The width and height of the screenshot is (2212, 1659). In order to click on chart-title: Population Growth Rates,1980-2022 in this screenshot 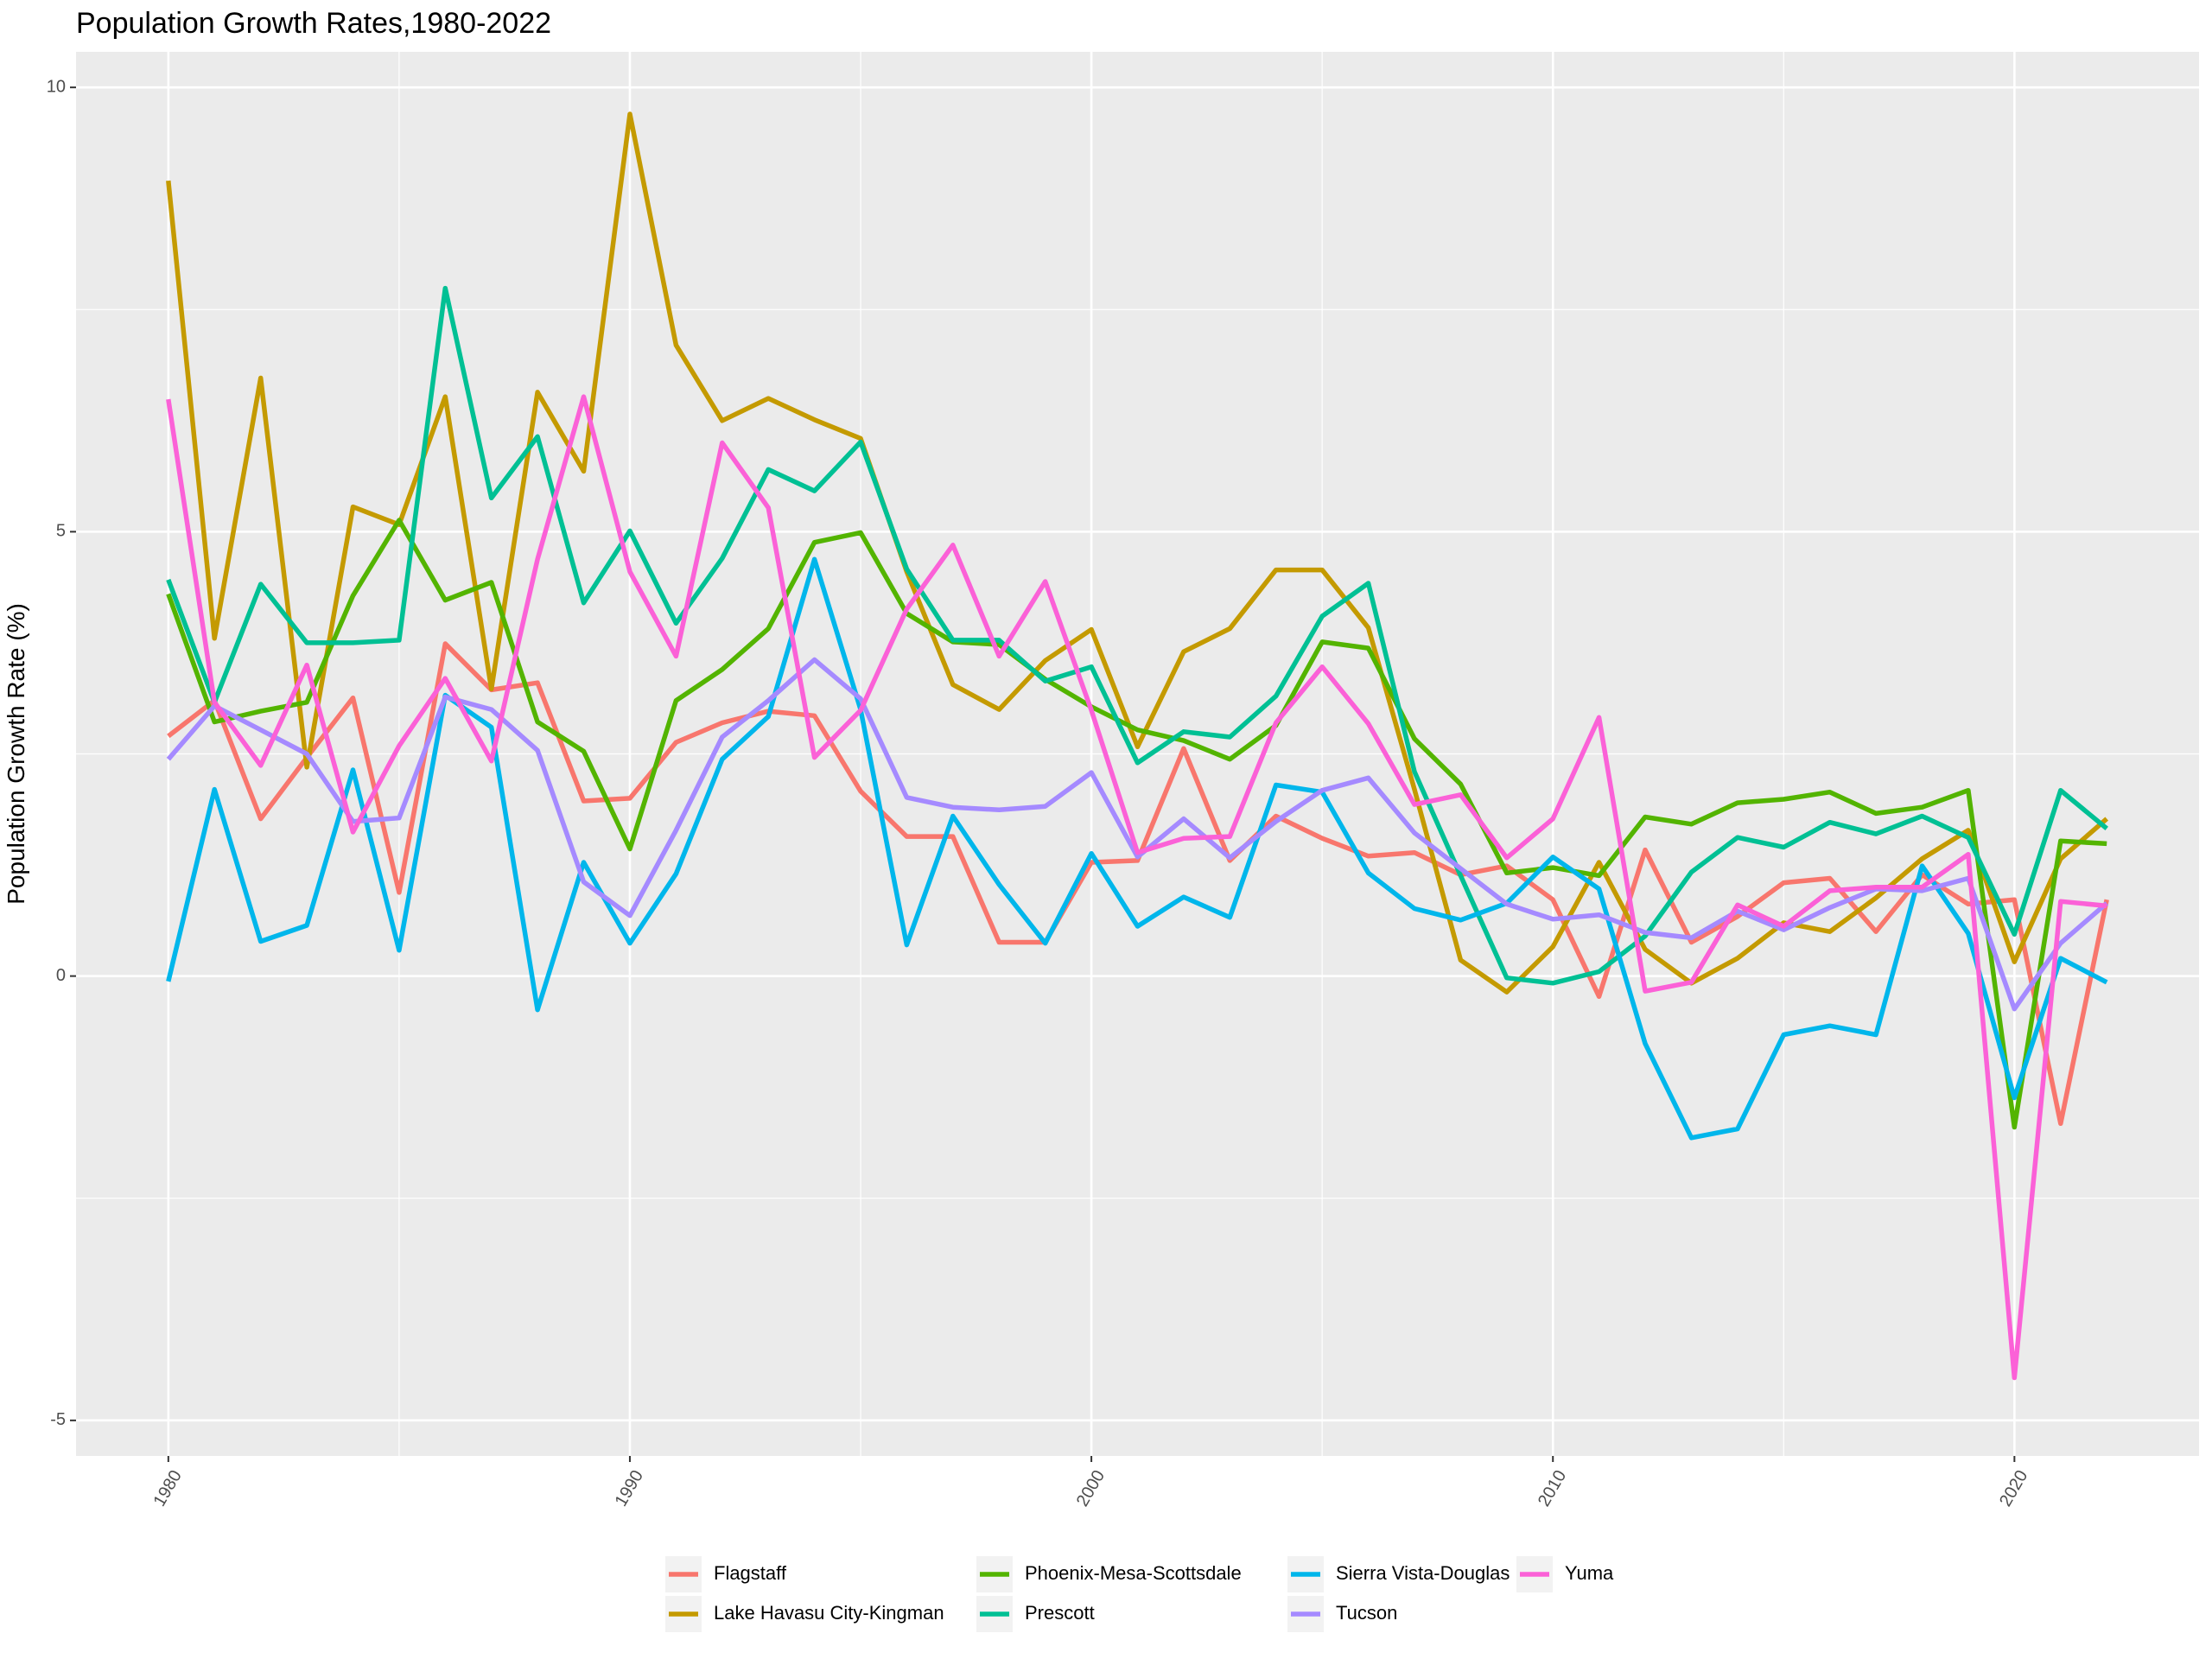, I will do `click(313, 23)`.